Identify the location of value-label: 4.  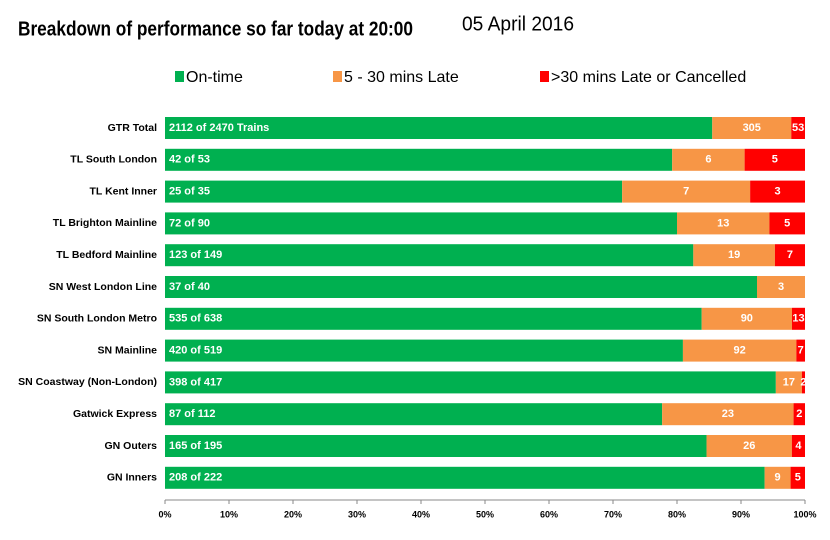
(798, 446).